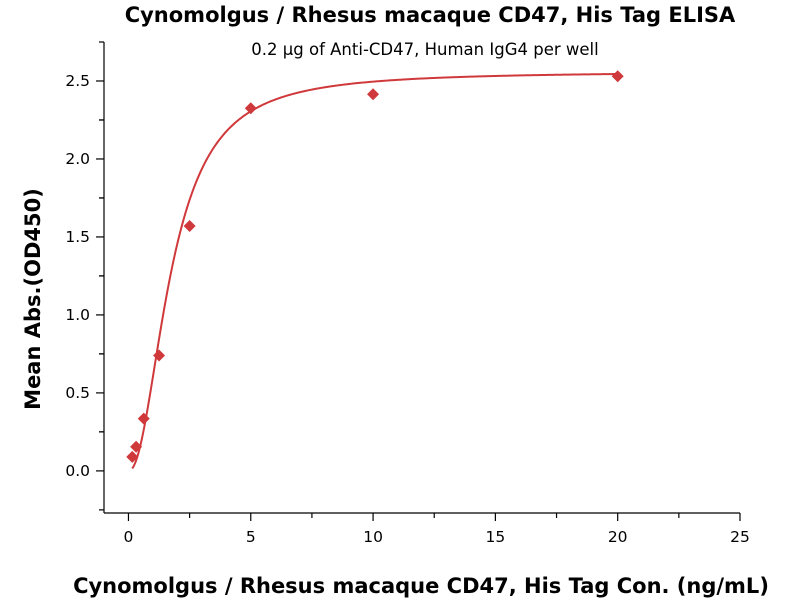 The height and width of the screenshot is (600, 800). I want to click on x-tick-label: 0, so click(129, 537).